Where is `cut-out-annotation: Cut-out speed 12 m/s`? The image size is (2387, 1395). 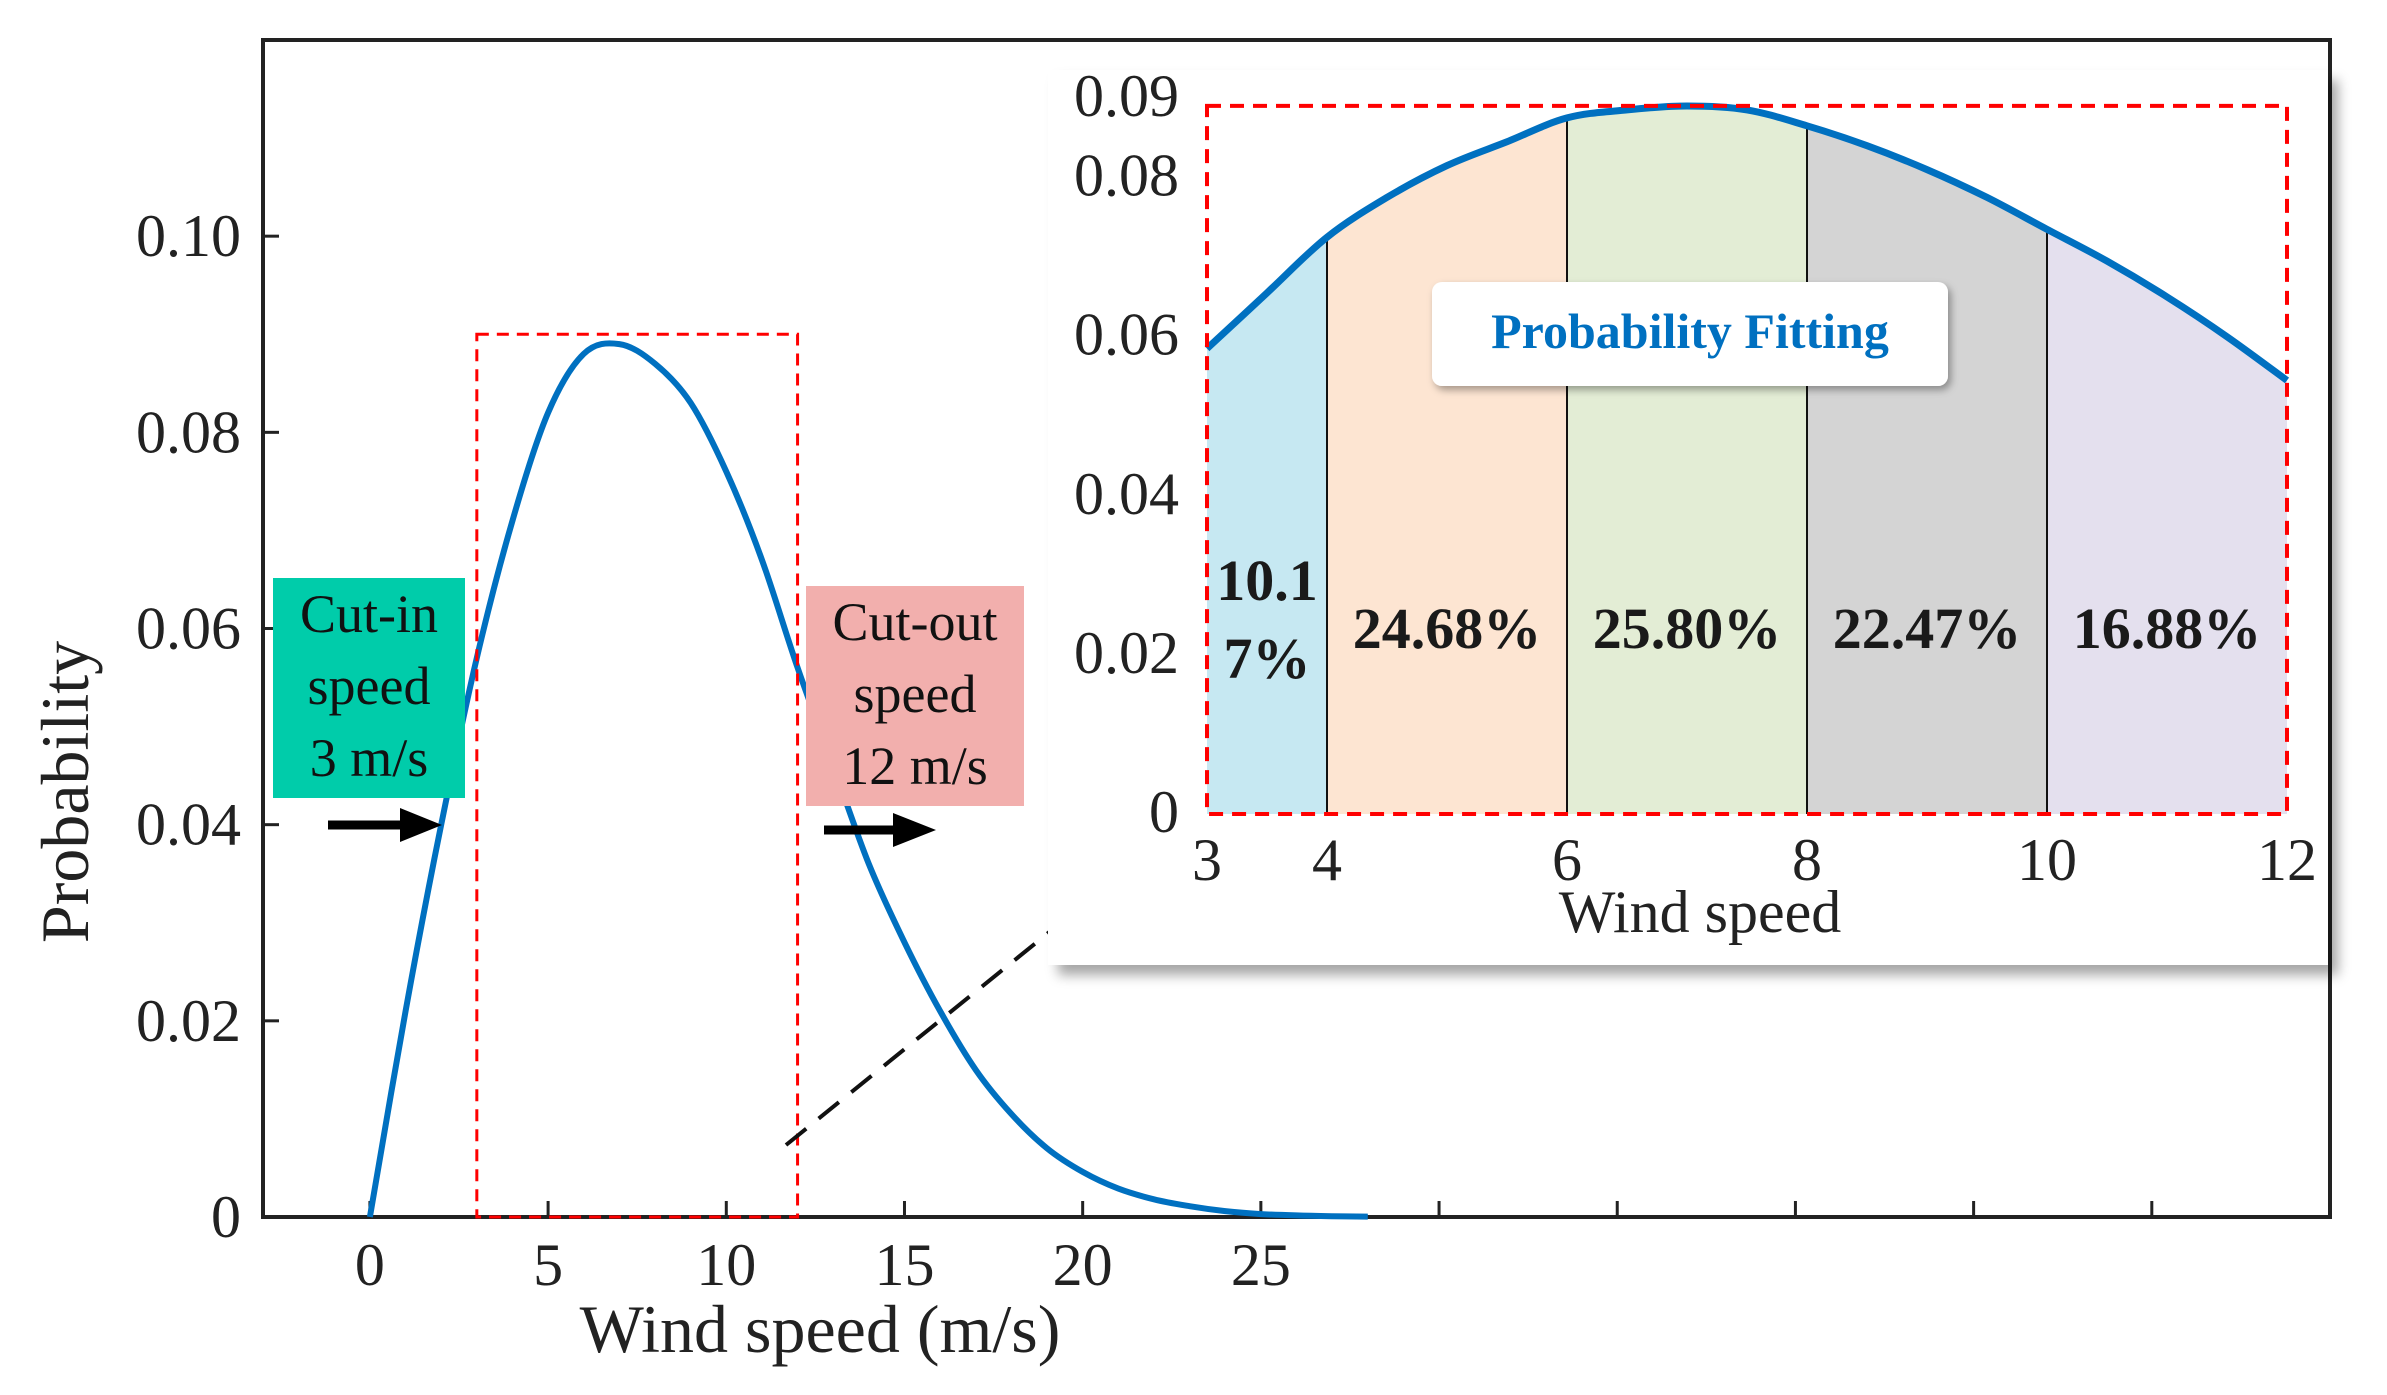 cut-out-annotation: Cut-out speed 12 m/s is located at coordinates (915, 716).